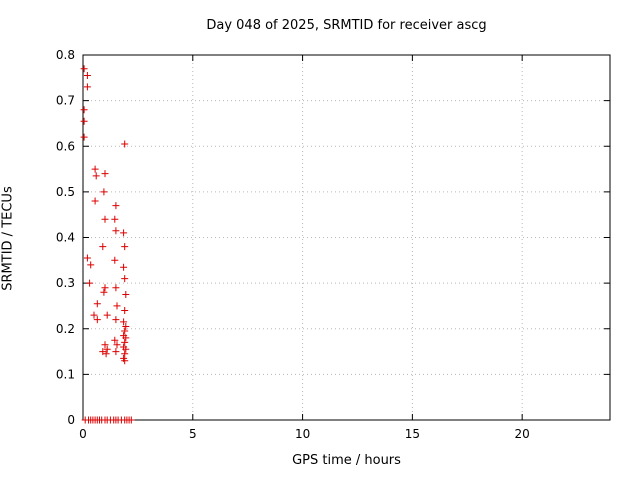  What do you see at coordinates (346, 460) in the screenshot?
I see `x-axis-label: GPS time / hours` at bounding box center [346, 460].